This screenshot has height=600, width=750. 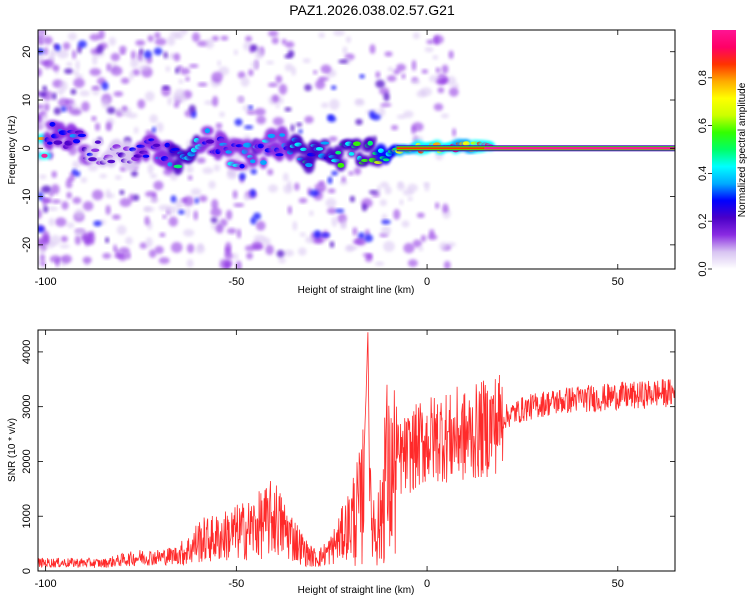 I want to click on spectrogram-y-label: Frequency (Hz), so click(x=12, y=150).